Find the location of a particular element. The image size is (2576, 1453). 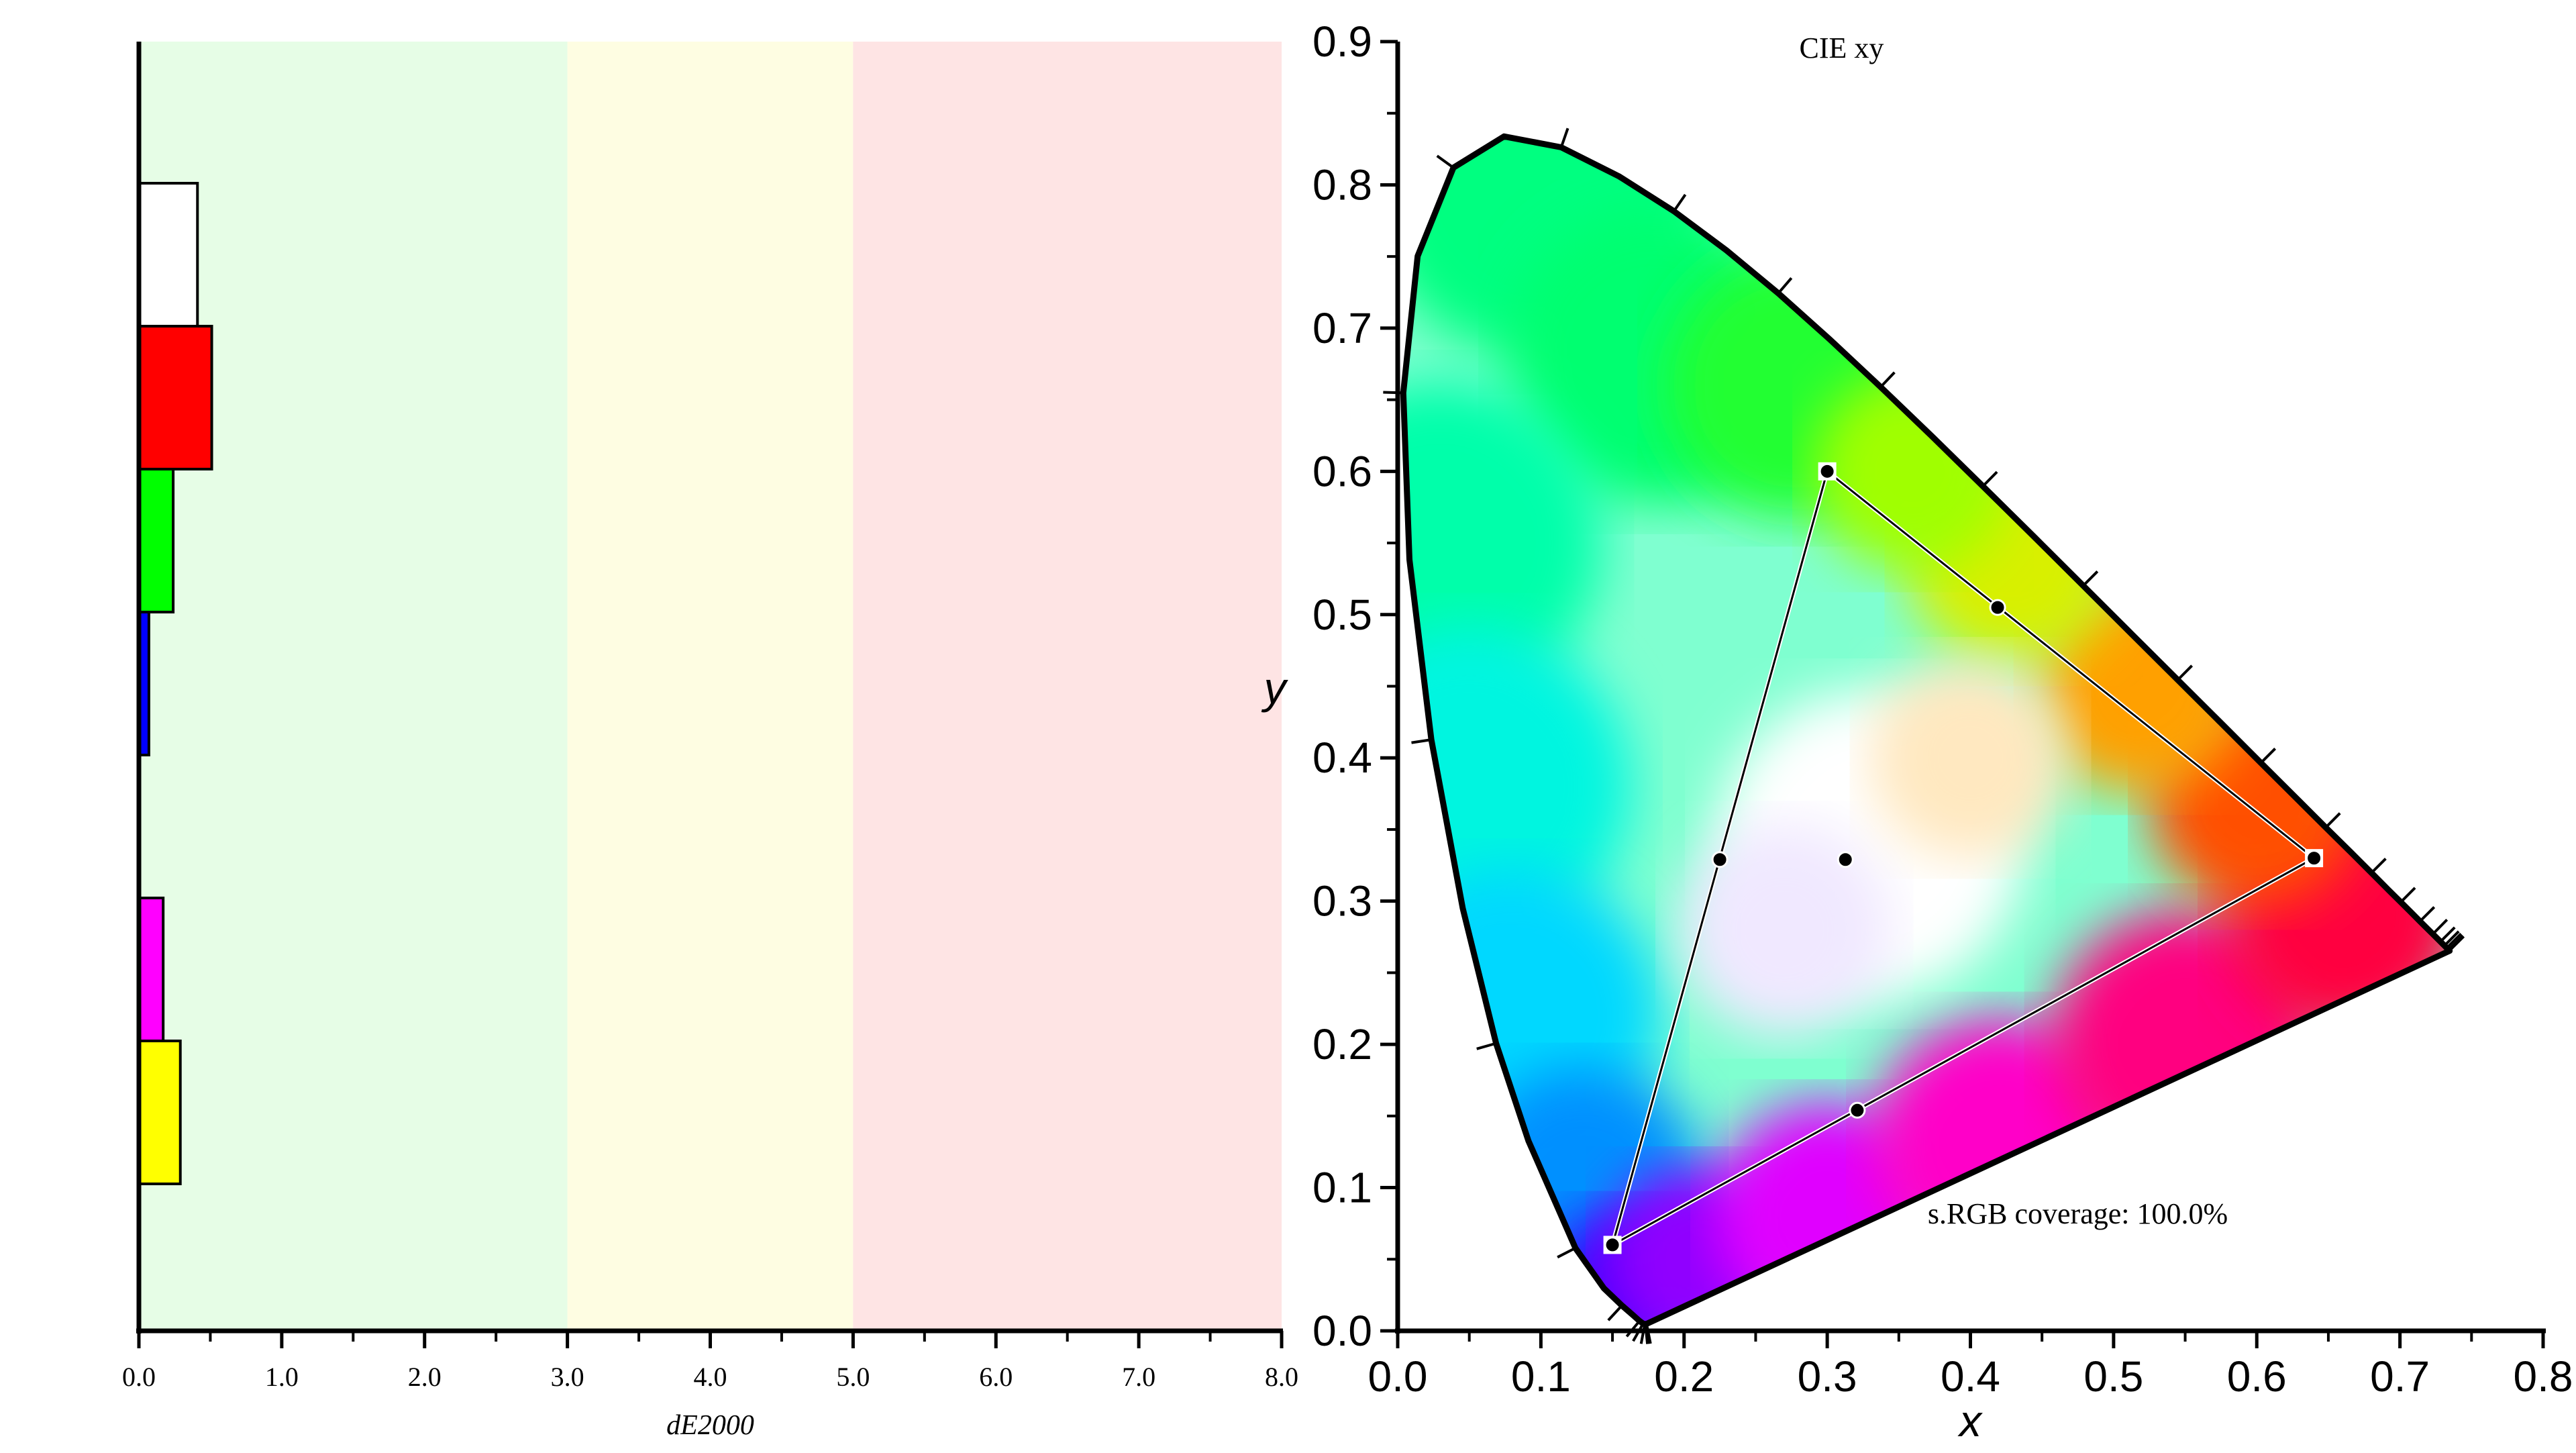

cie-y-tick-label: 0.9 is located at coordinates (1342, 41).